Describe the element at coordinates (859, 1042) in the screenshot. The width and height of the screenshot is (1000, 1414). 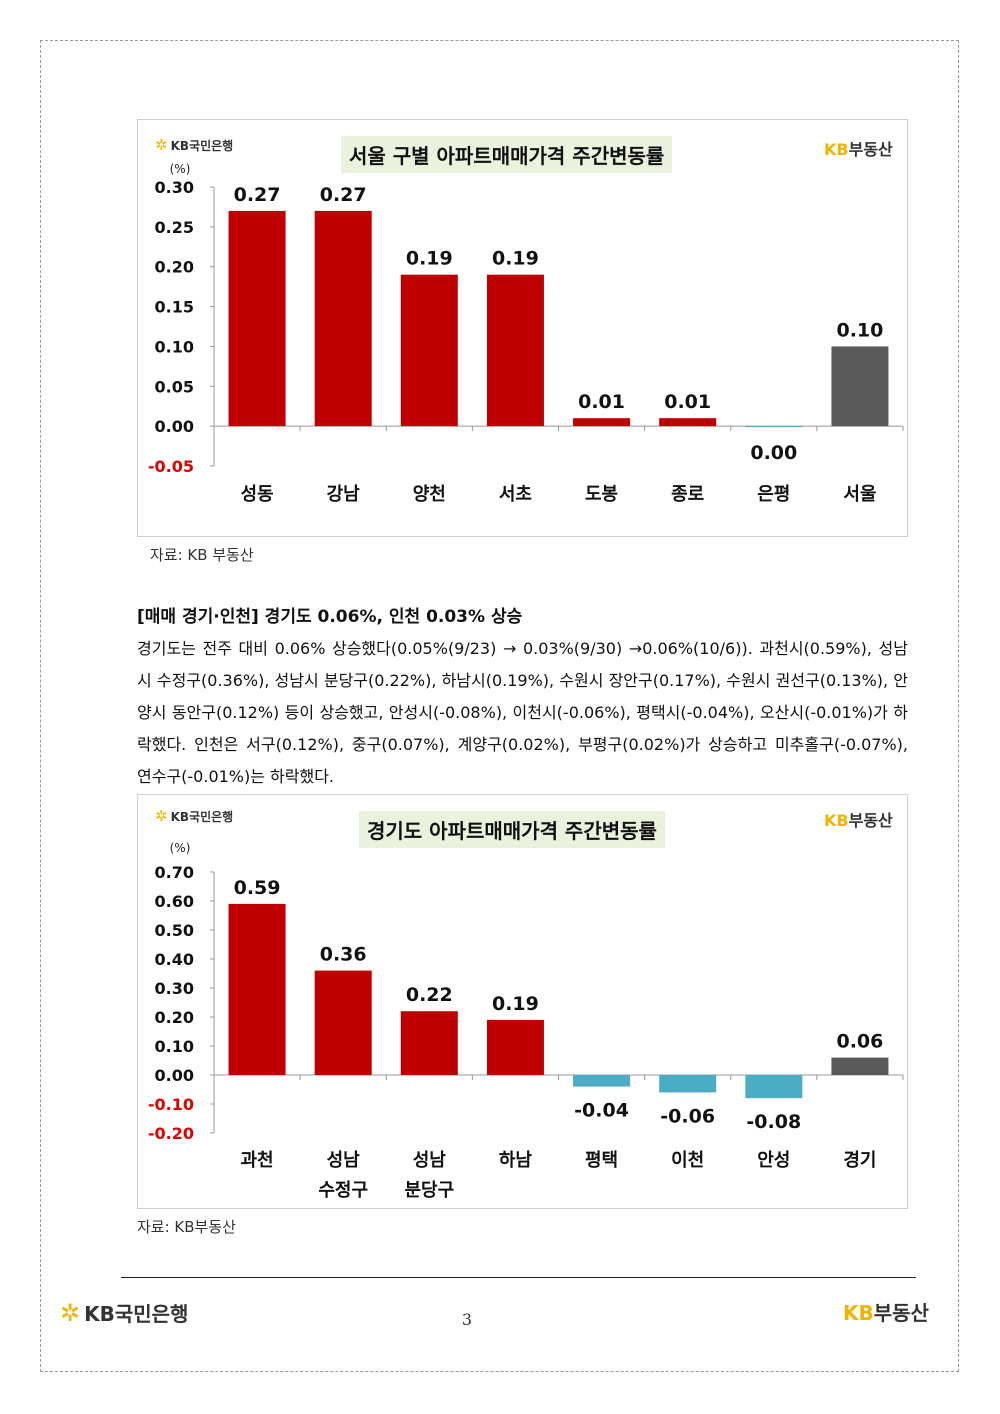
I see `bar-value-label: 0.06` at that location.